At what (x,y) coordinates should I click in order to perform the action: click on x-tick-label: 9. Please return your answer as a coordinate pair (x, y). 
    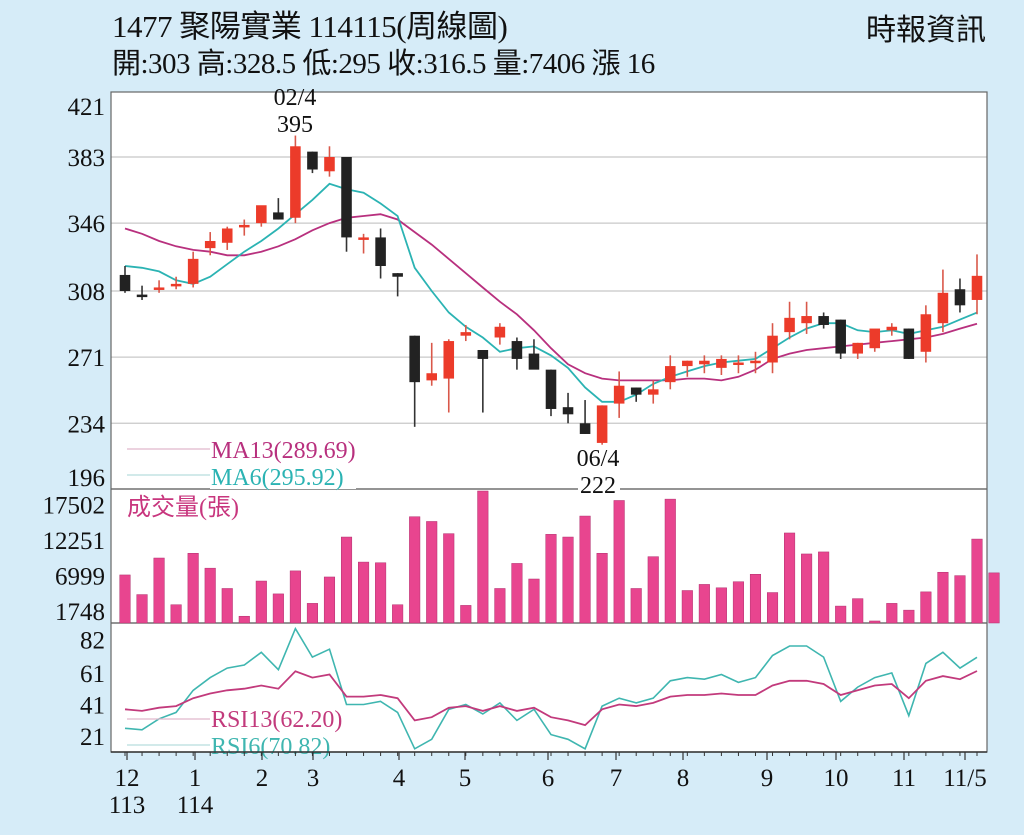
    Looking at the image, I should click on (767, 778).